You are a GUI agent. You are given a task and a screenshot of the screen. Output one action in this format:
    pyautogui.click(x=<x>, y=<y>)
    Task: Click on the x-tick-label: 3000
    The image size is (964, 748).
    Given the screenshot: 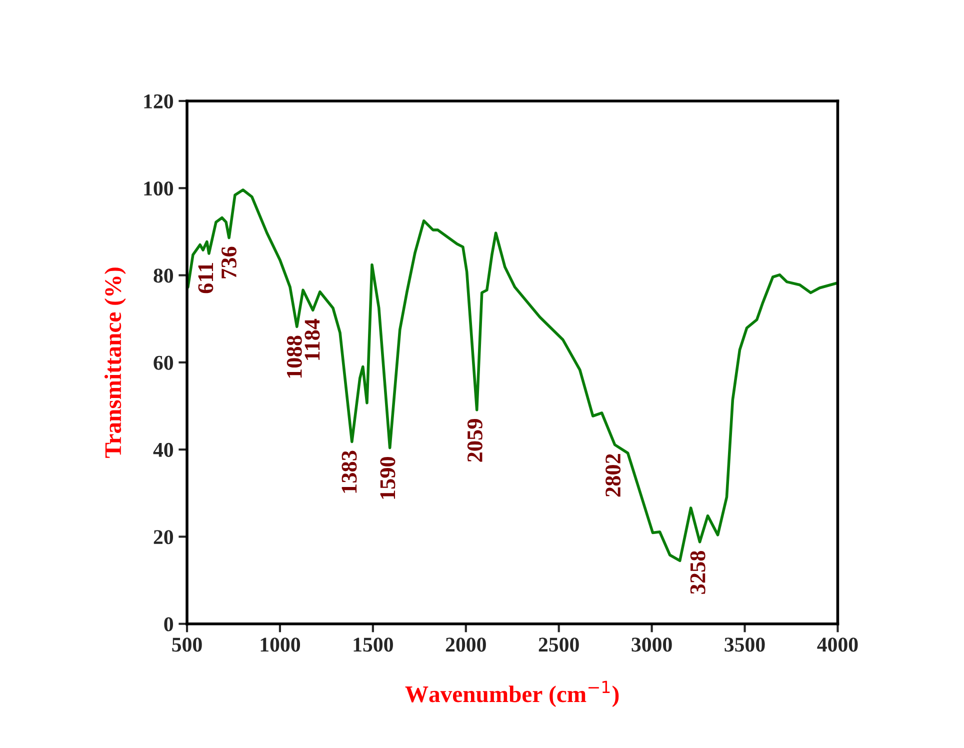 What is the action you would take?
    pyautogui.click(x=652, y=645)
    